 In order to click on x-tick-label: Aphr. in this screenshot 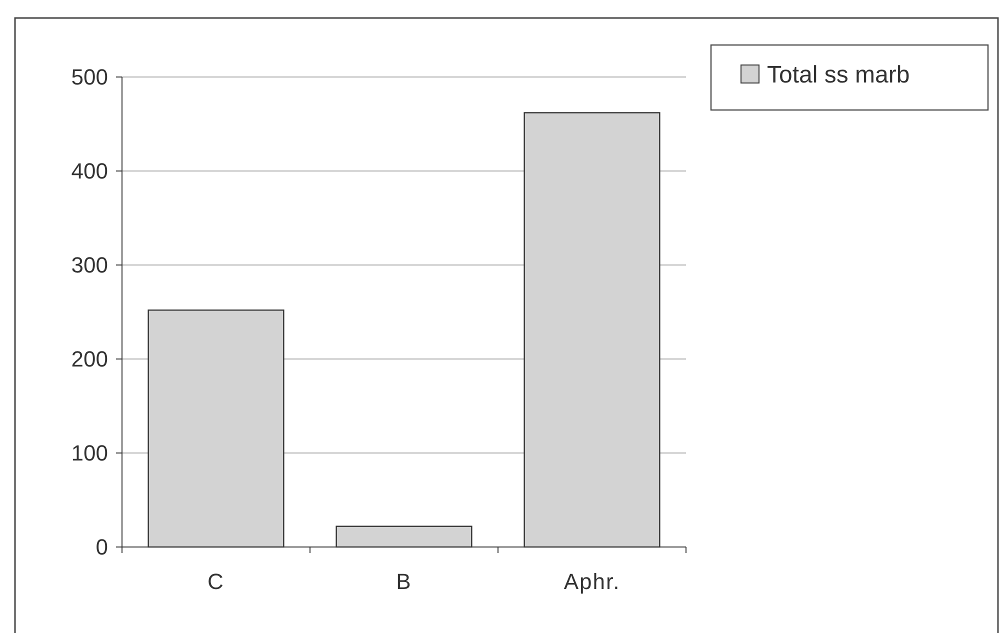, I will do `click(592, 581)`.